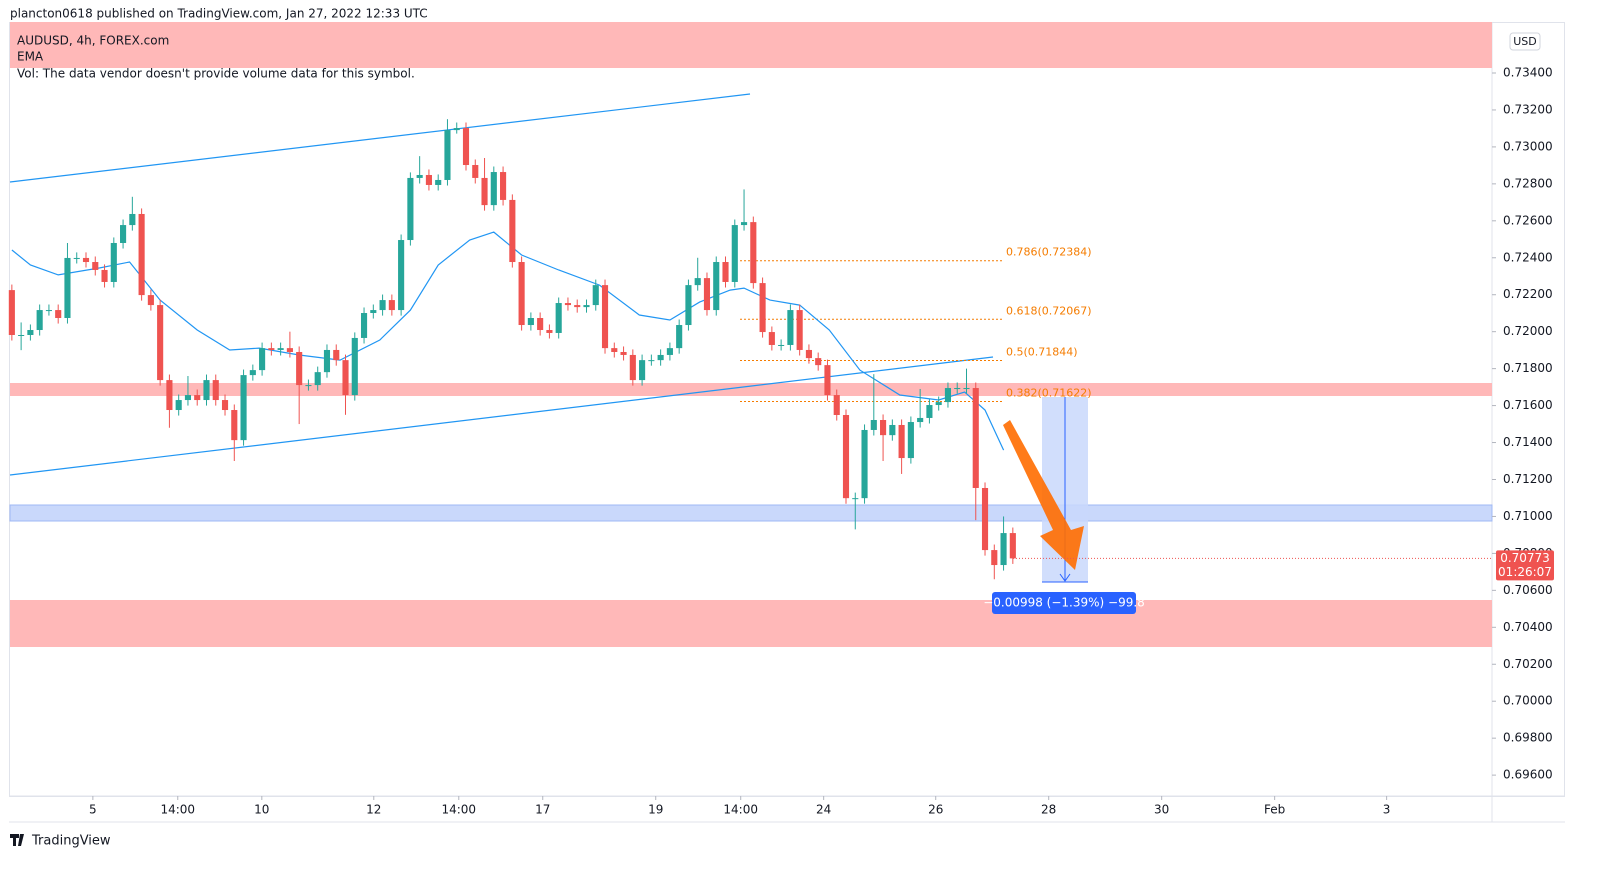 This screenshot has width=1605, height=878. What do you see at coordinates (1528, 405) in the screenshot?
I see `y-tick-label: 0.71600` at bounding box center [1528, 405].